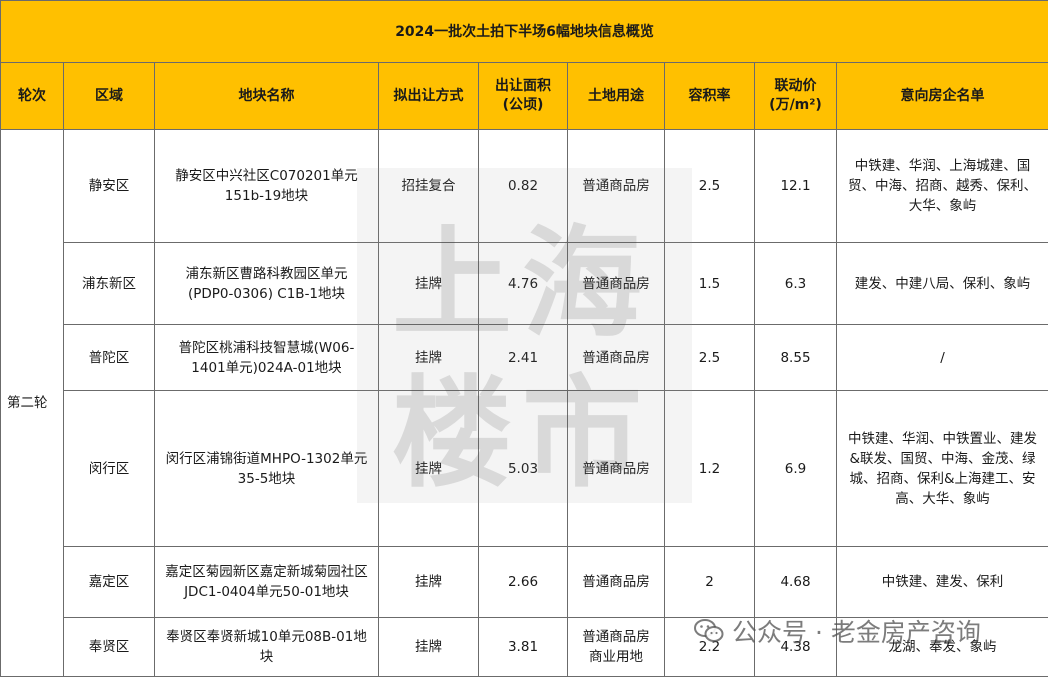  I want to click on price-cell: 6.9, so click(796, 469).